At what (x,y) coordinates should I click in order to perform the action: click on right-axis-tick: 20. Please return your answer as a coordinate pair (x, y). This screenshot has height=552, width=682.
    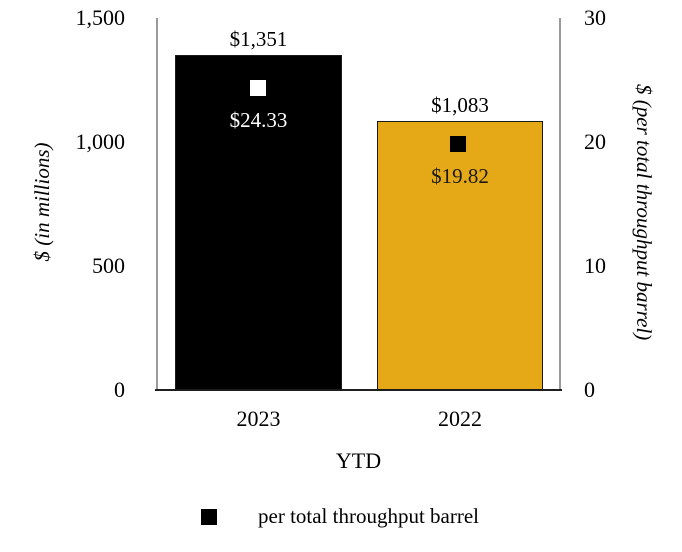
    Looking at the image, I should click on (595, 141).